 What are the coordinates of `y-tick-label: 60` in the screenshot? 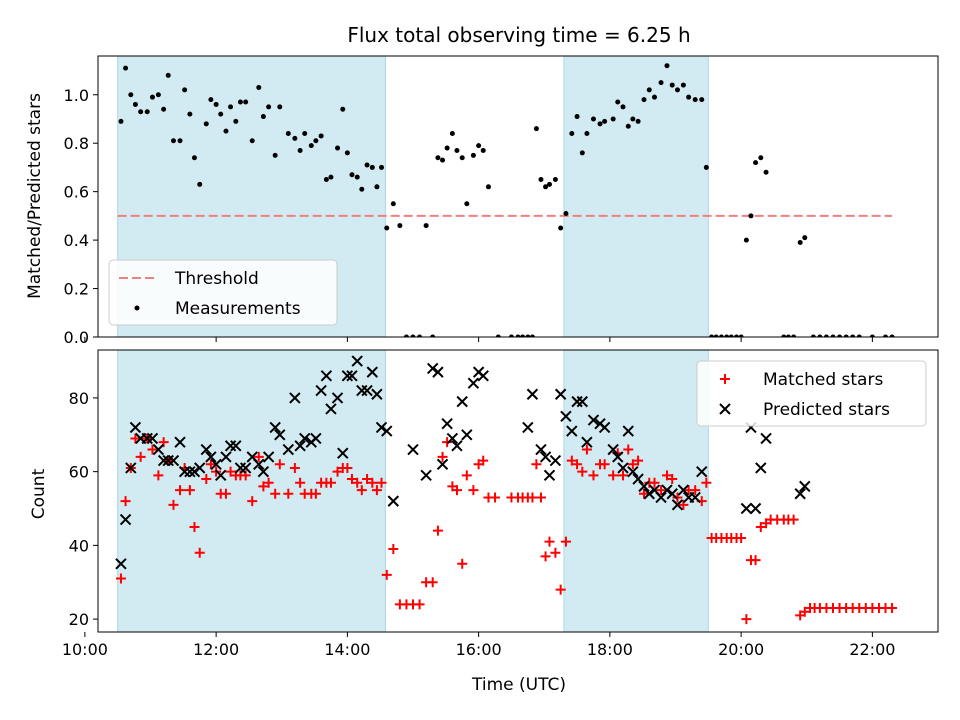 It's located at (79, 472).